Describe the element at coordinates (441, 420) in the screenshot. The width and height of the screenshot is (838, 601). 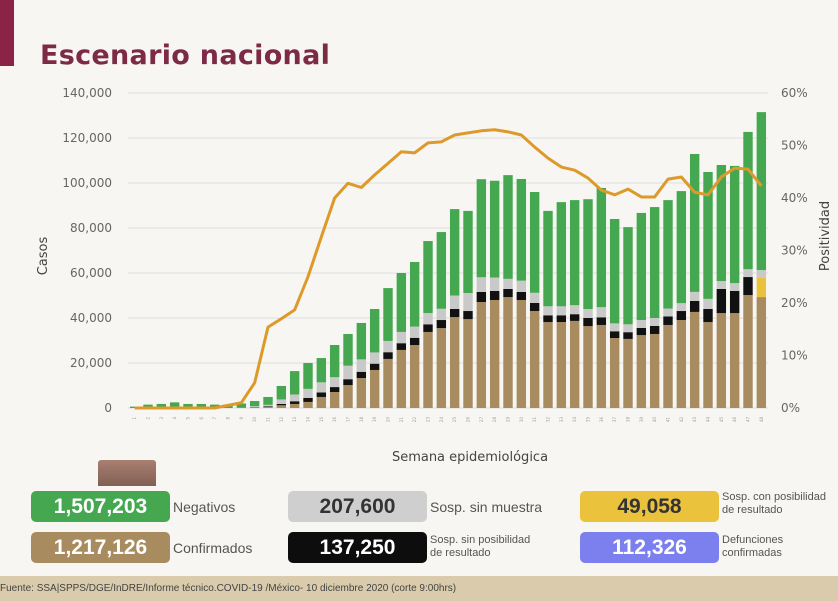
I see `x-tick-label: 24` at that location.